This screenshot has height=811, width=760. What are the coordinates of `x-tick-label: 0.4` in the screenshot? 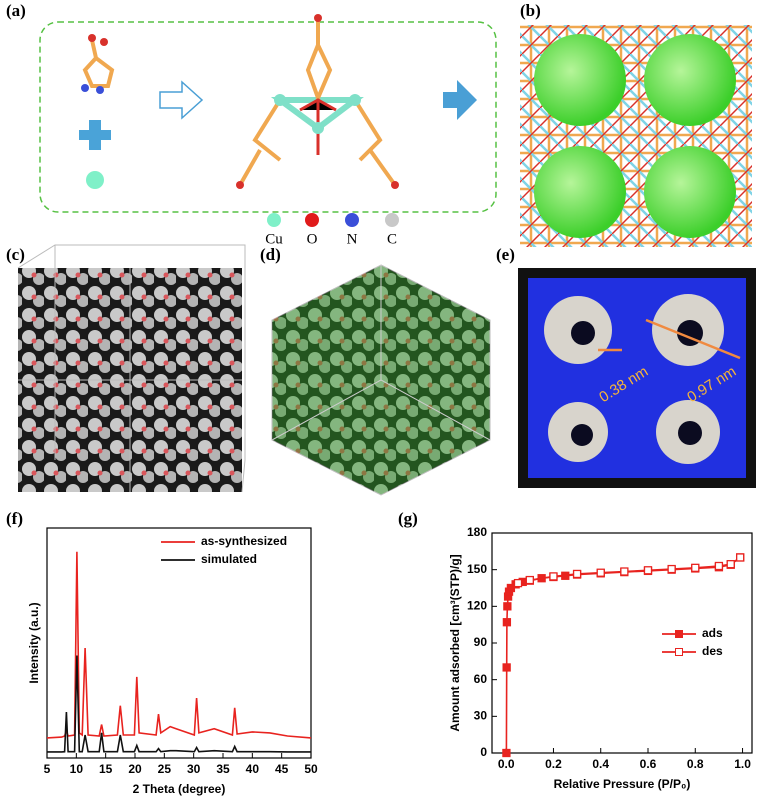 It's located at (600, 764).